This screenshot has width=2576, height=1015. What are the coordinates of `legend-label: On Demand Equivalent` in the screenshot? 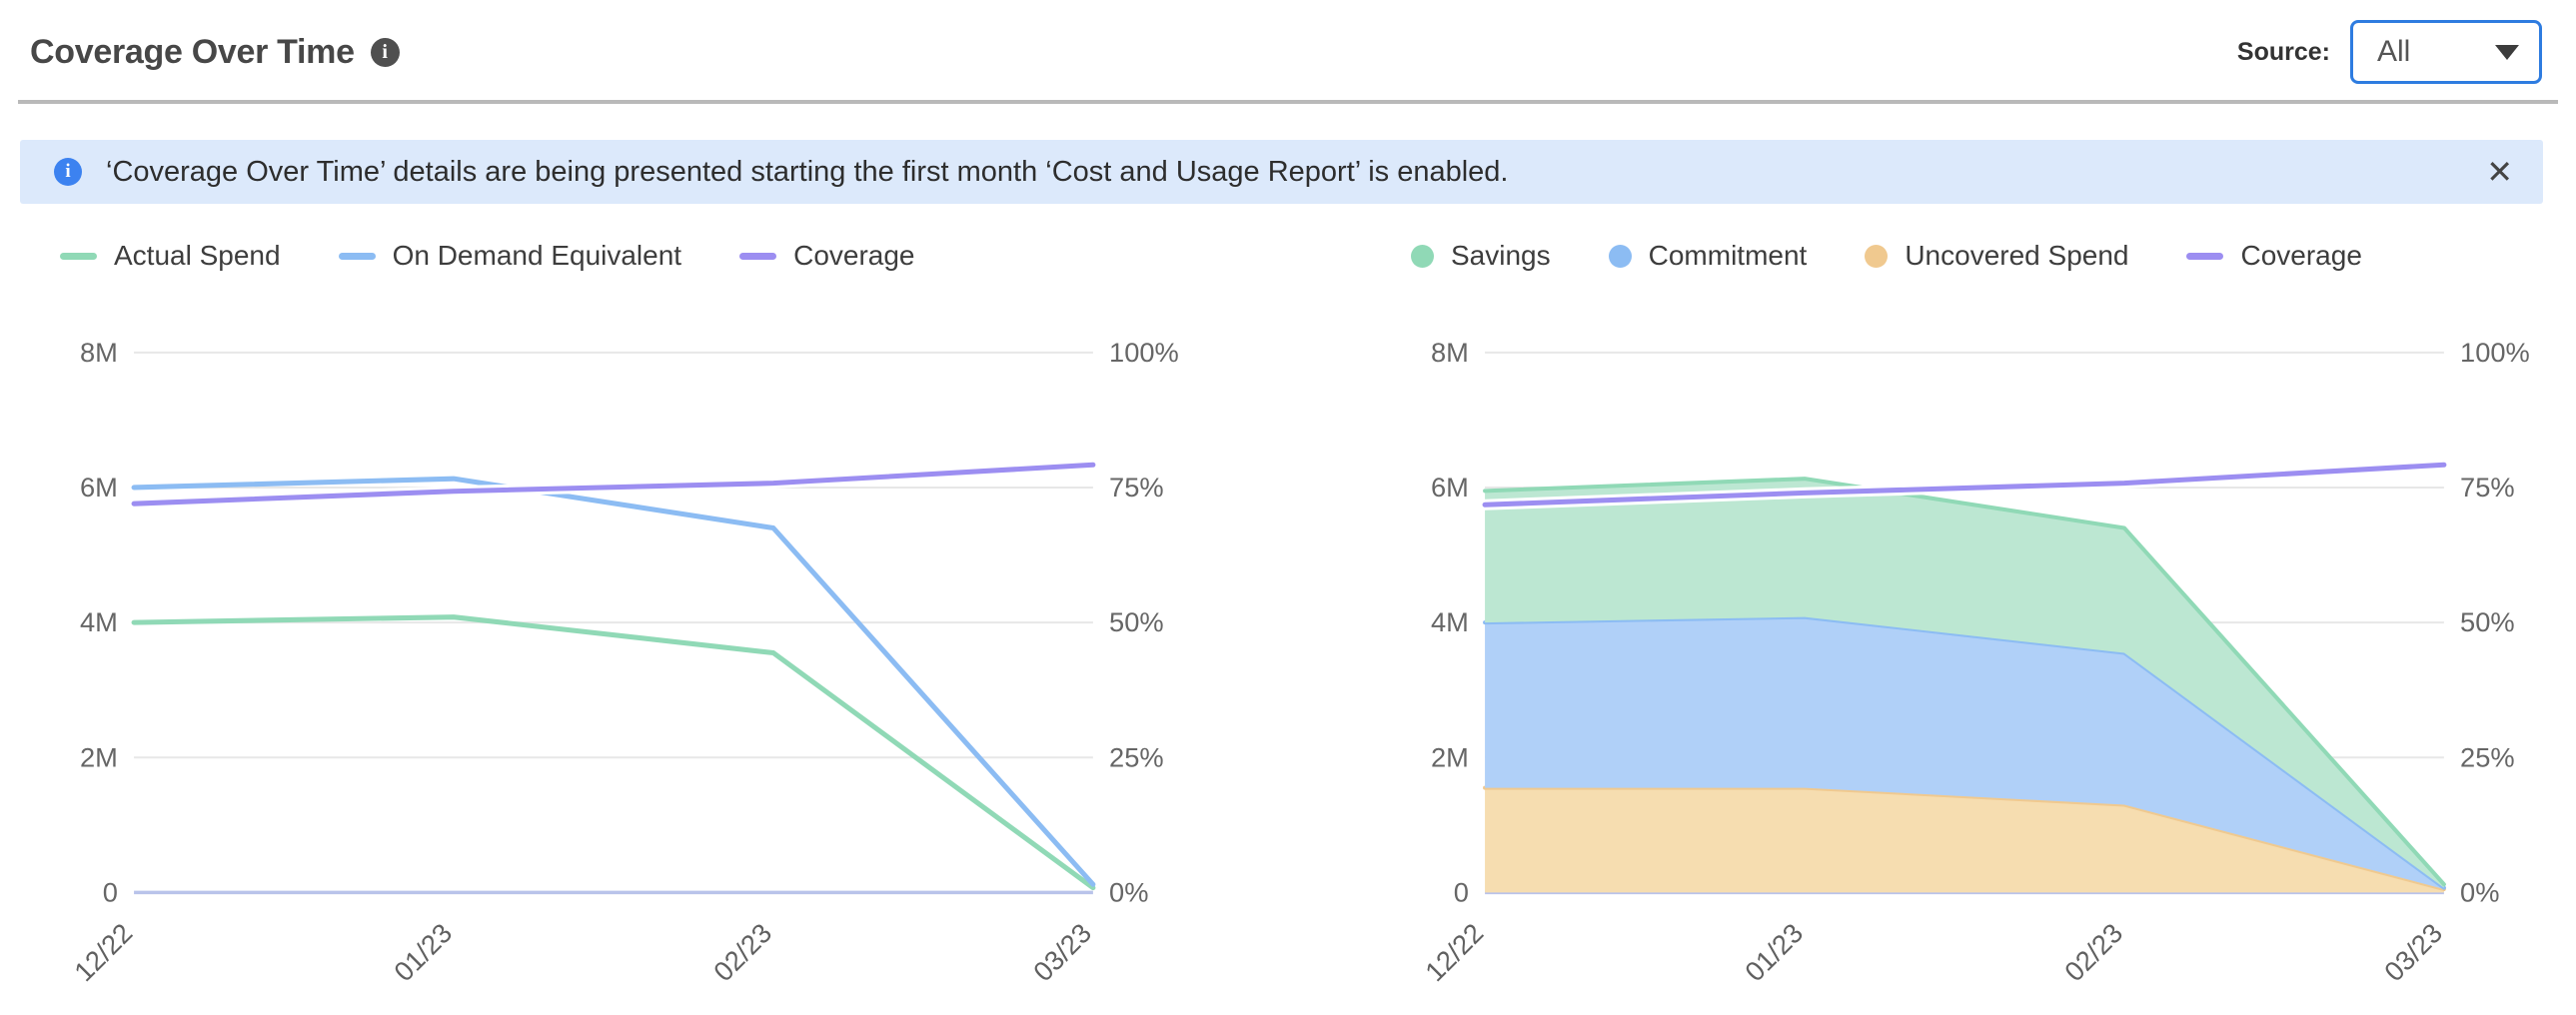 It's located at (537, 256).